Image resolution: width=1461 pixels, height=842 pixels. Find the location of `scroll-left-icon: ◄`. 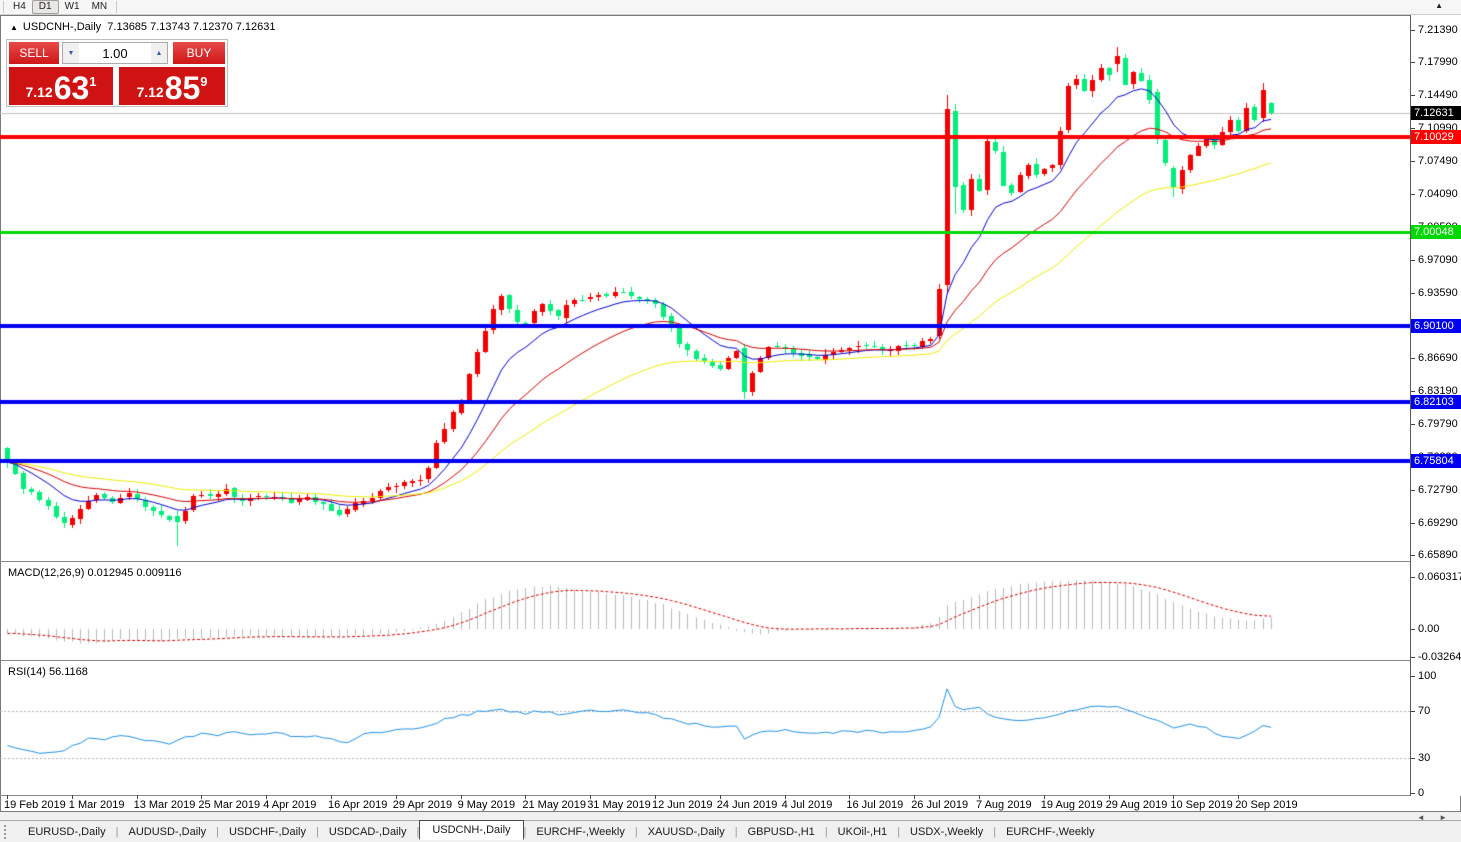

scroll-left-icon: ◄ is located at coordinates (1423, 817).